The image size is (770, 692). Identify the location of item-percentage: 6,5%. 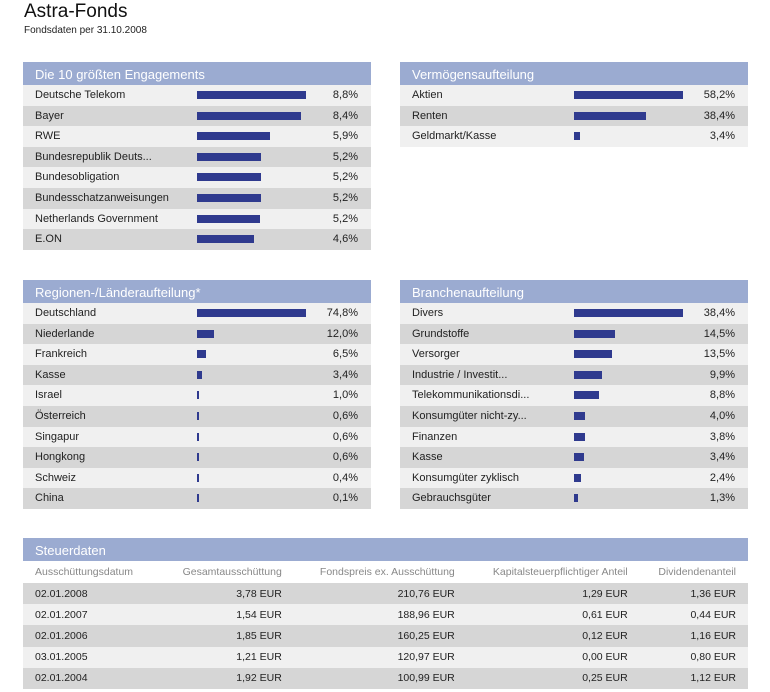
(345, 354).